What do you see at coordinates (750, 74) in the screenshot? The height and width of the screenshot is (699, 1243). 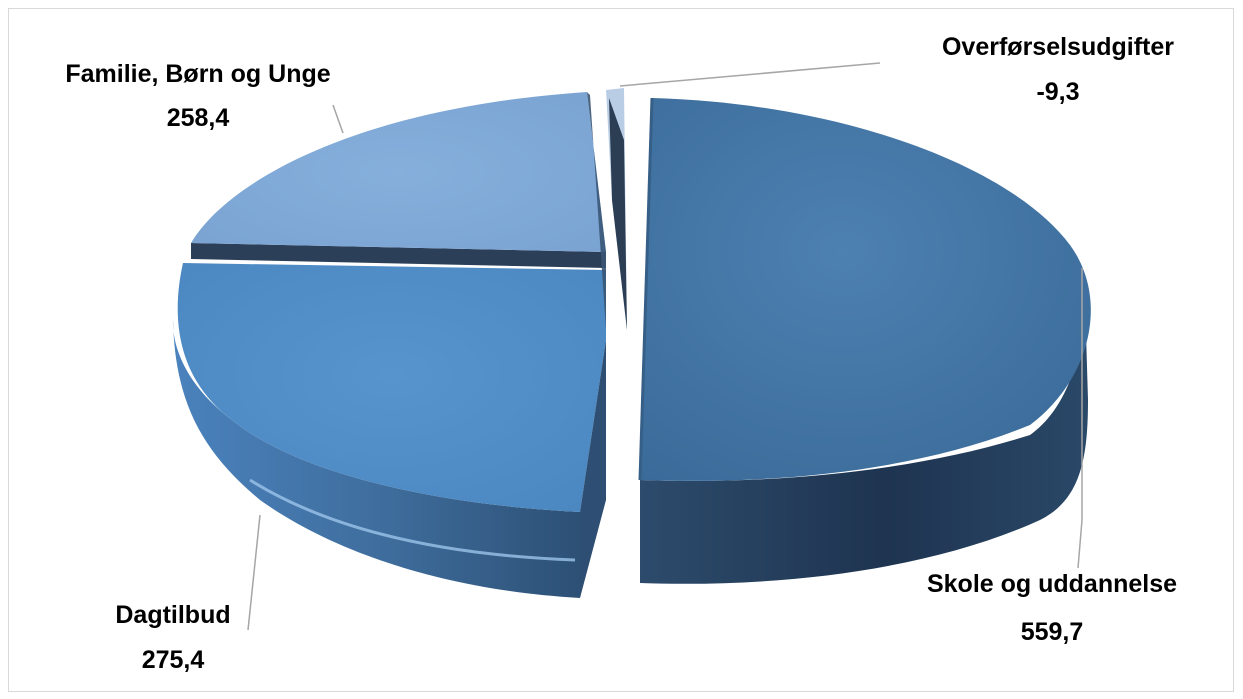 I see `leader-line-overforsel` at bounding box center [750, 74].